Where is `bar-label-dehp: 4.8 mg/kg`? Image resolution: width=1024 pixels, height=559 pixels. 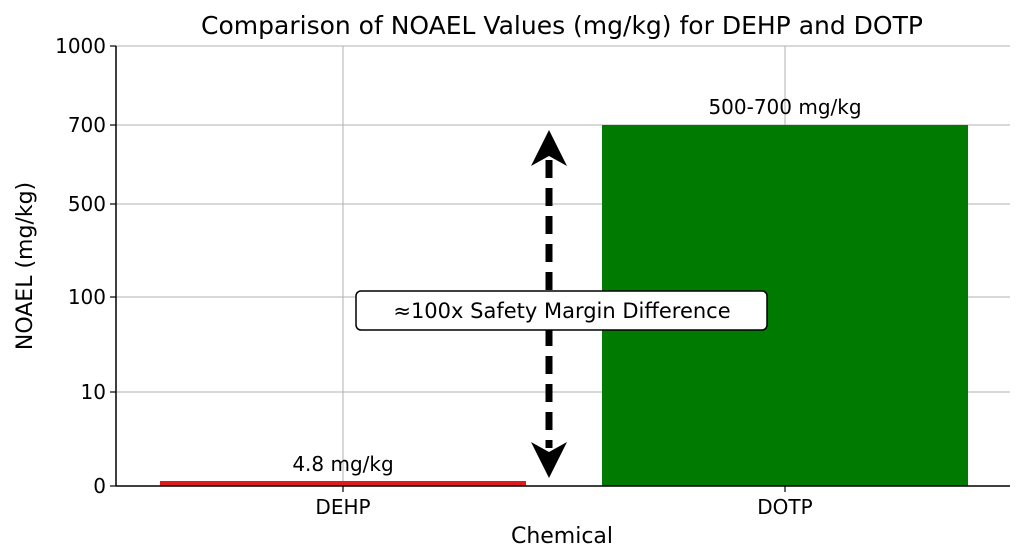
bar-label-dehp: 4.8 mg/kg is located at coordinates (342, 464).